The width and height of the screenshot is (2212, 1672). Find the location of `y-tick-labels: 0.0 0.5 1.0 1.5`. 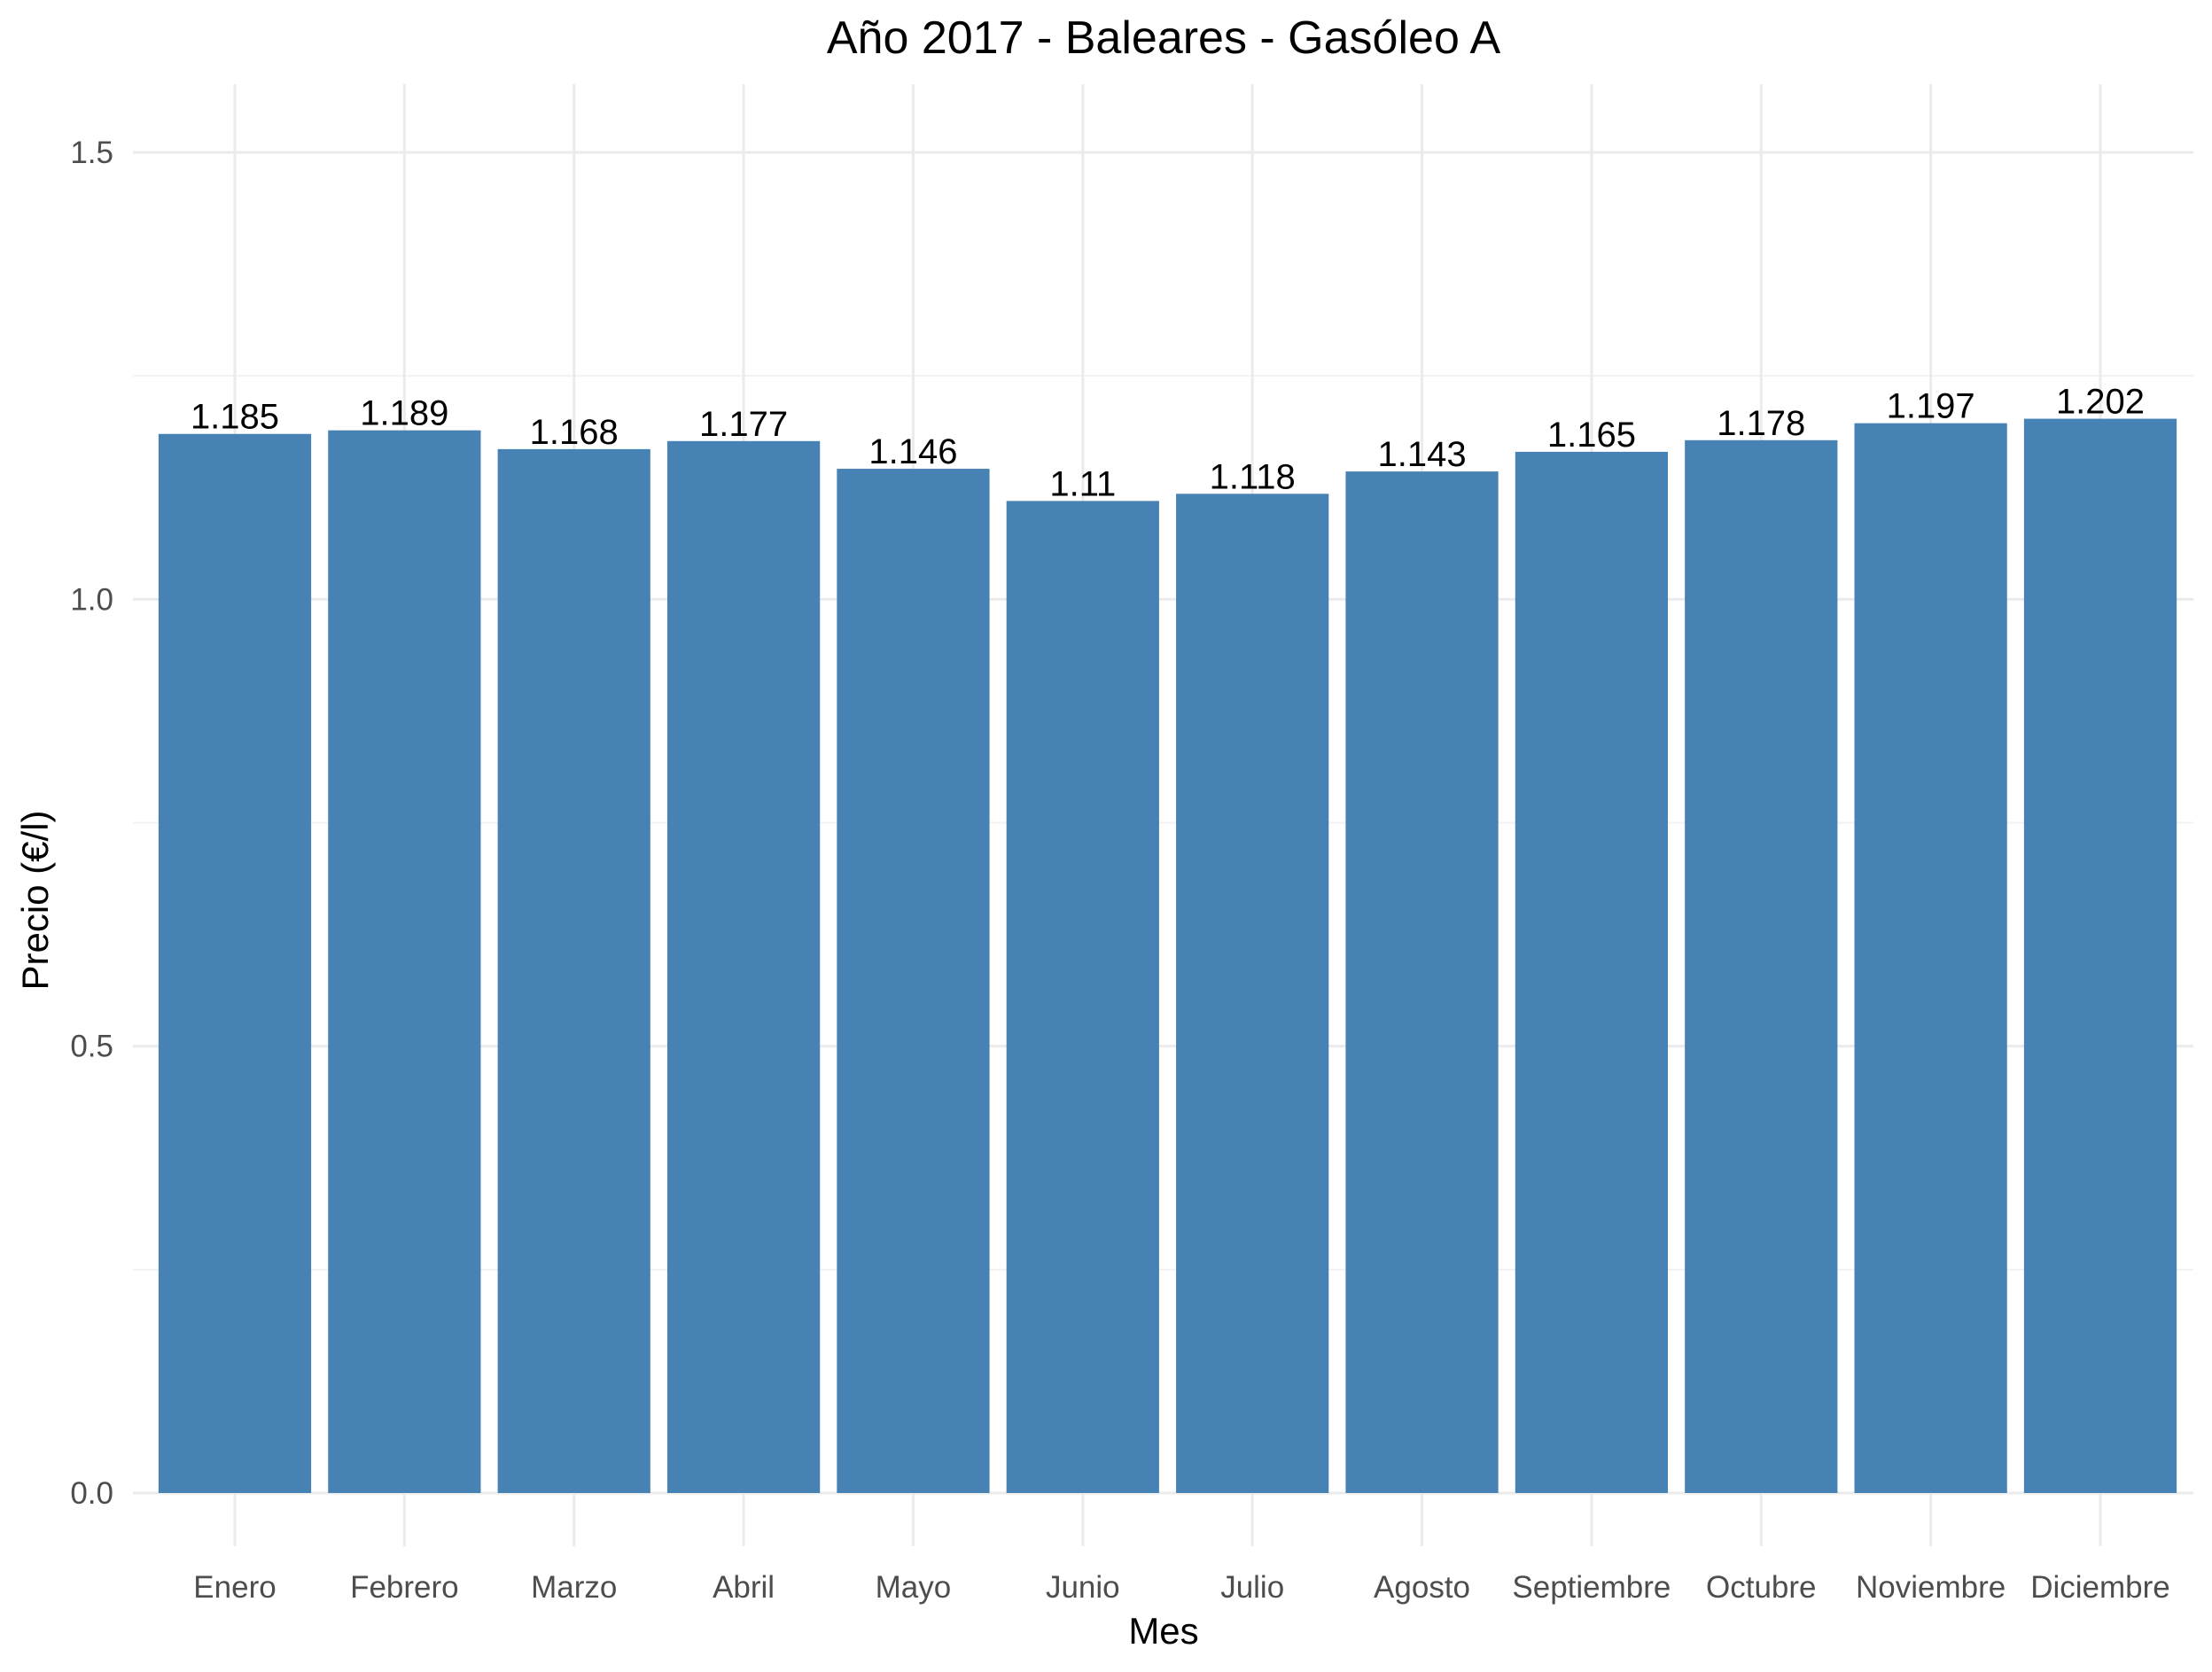

y-tick-labels: 0.0 0.5 1.0 1.5 is located at coordinates (91, 824).